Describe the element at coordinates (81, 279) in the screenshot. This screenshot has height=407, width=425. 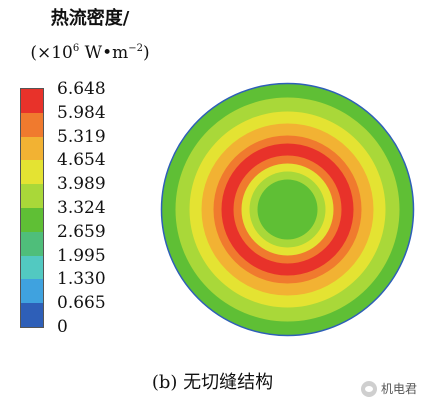
I see `legend-tick-label: 1.330` at that location.